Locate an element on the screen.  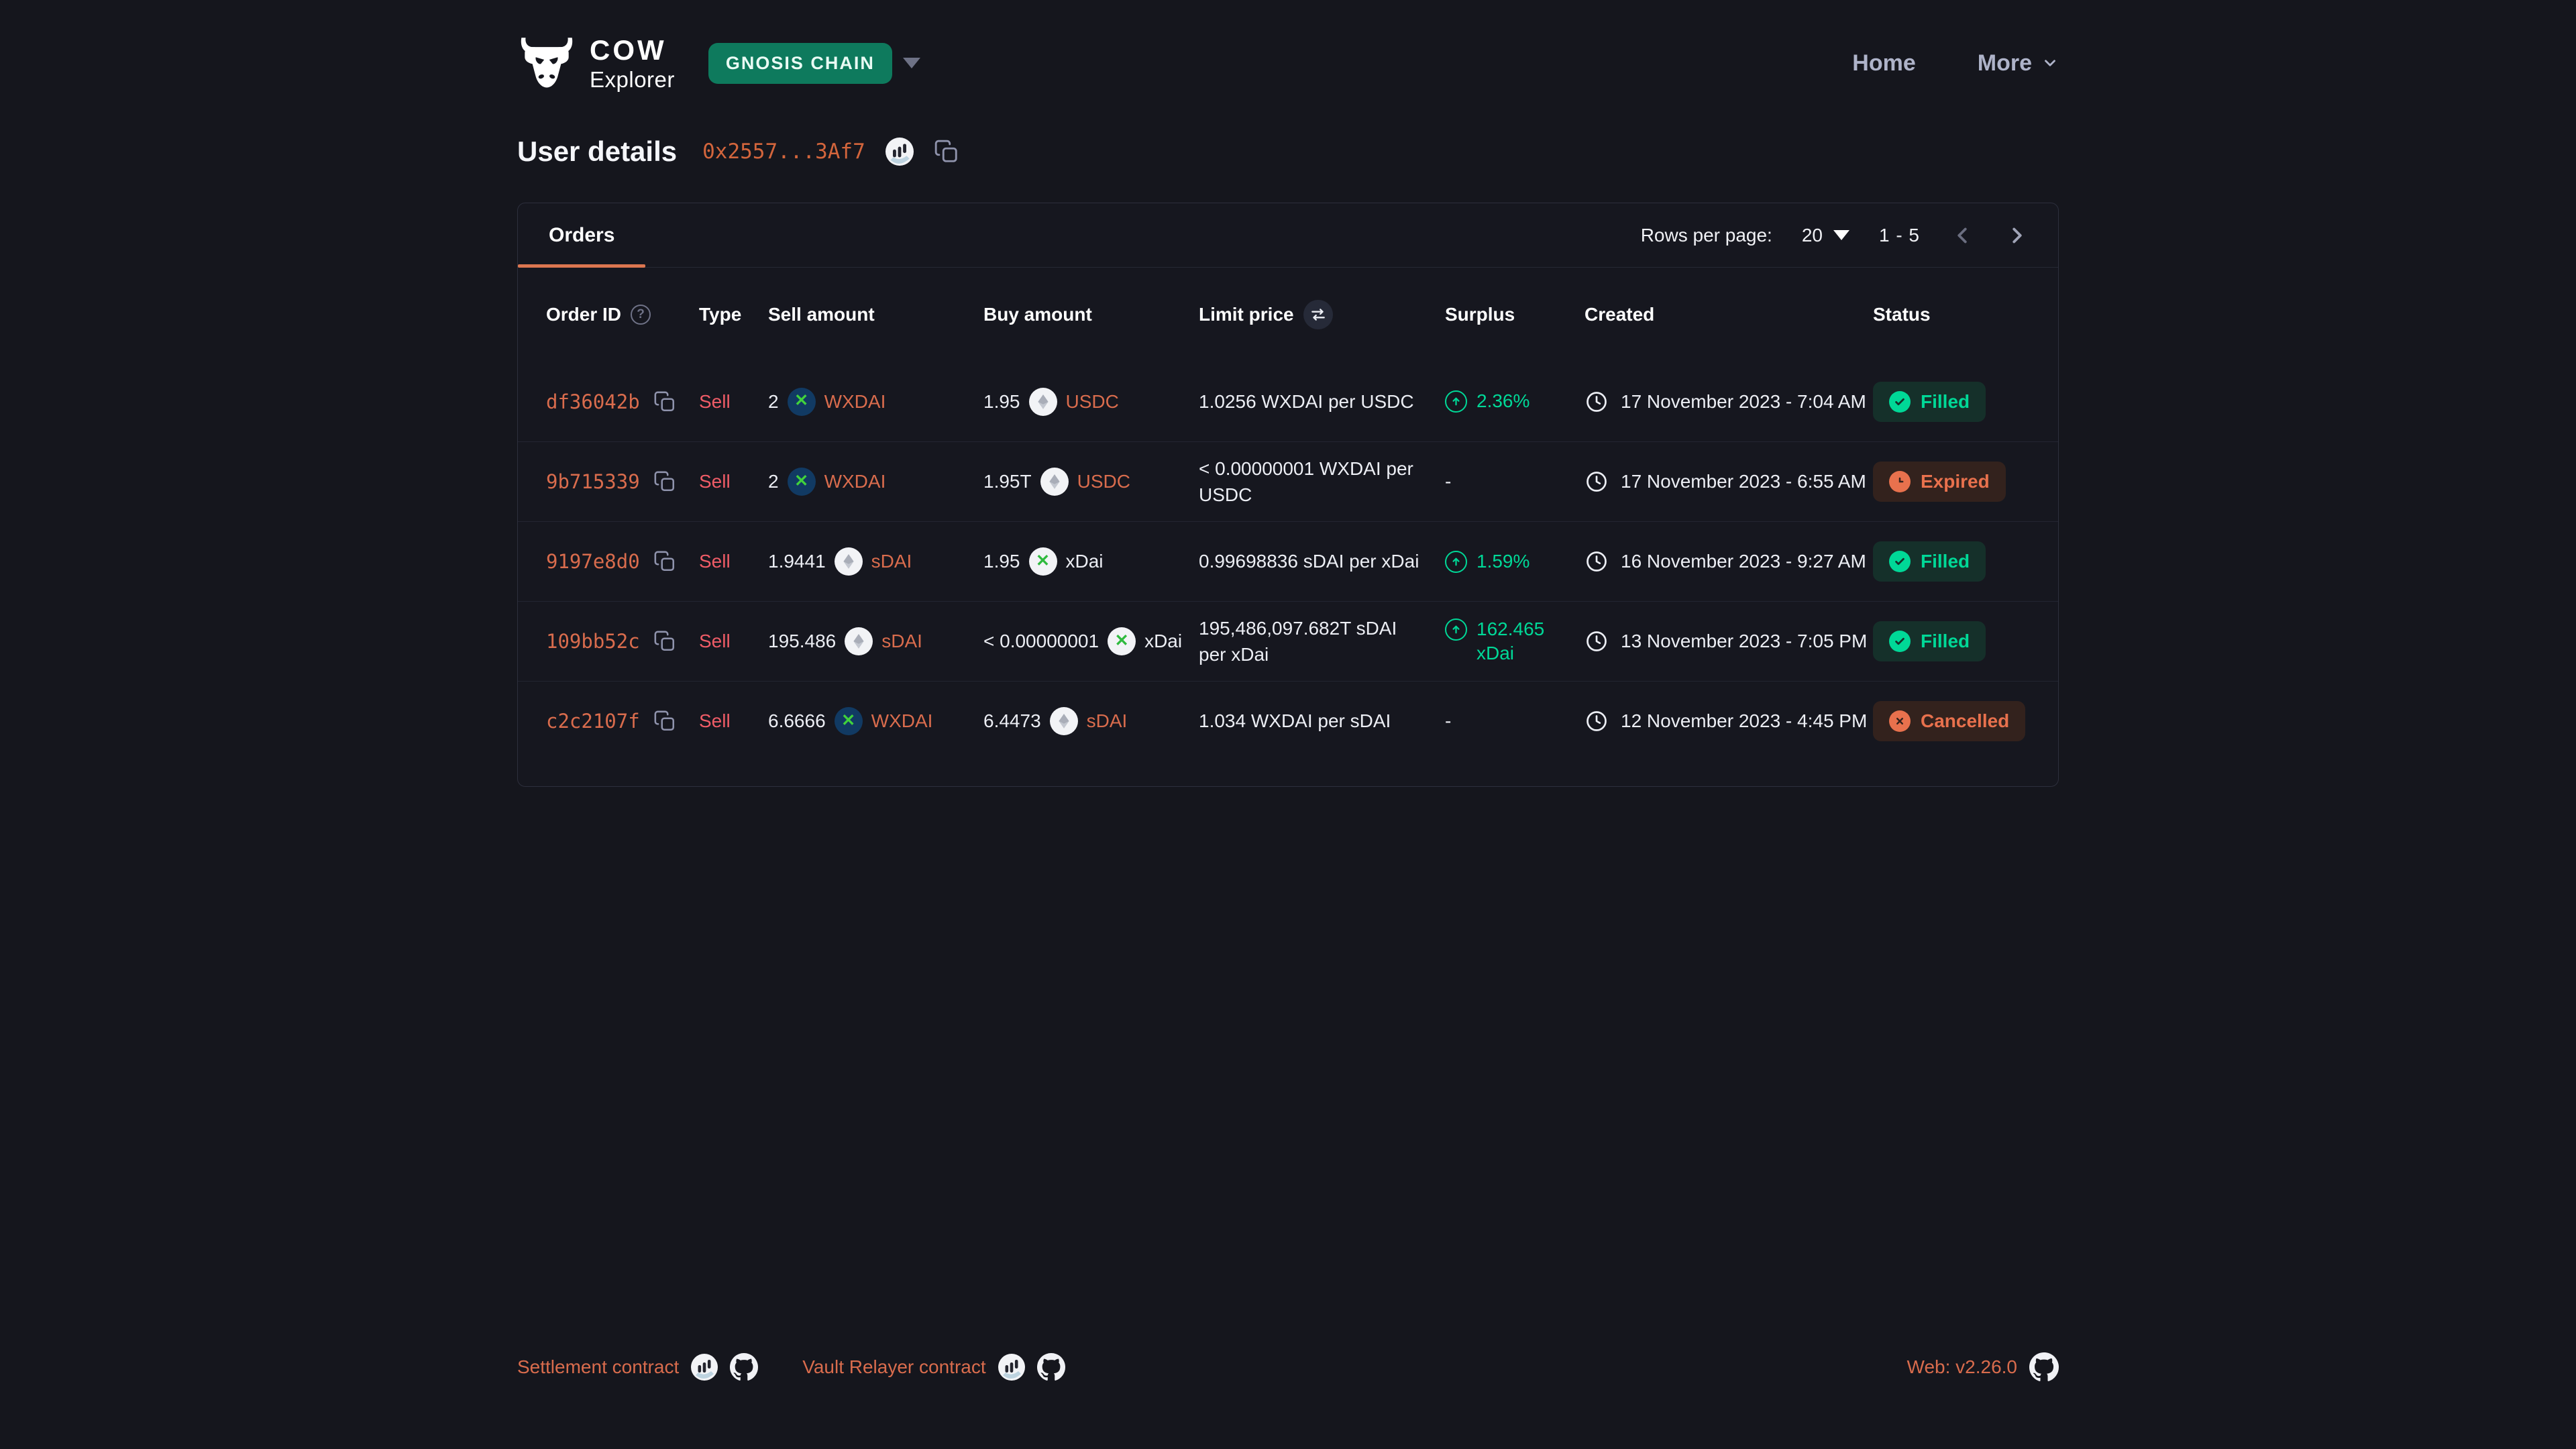
sell-amount-cell: 1.9441 sDAI is located at coordinates (875, 561).